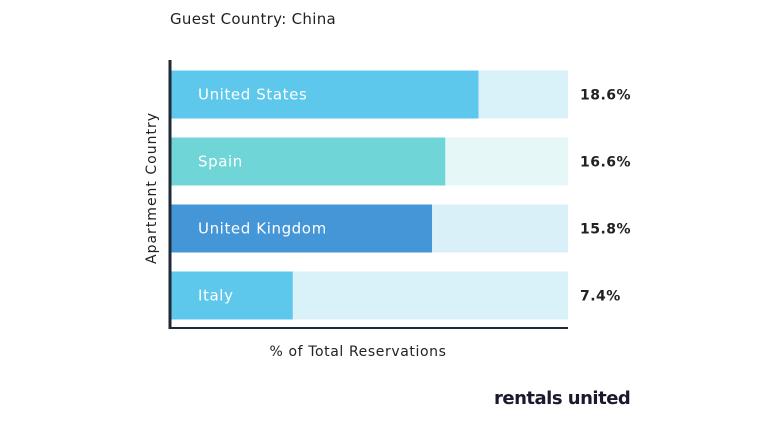 Image resolution: width=780 pixels, height=426 pixels. I want to click on category-label-united-states: United States, so click(252, 95).